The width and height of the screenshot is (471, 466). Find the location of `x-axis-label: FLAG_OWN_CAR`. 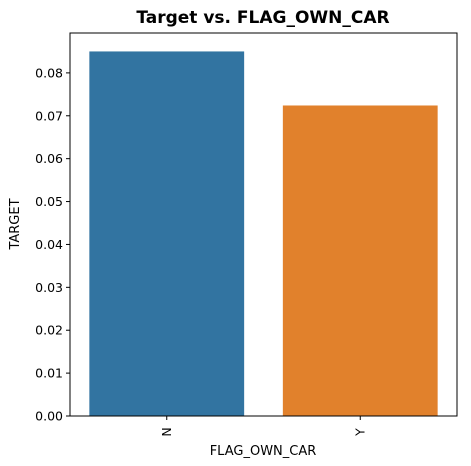

x-axis-label: FLAG_OWN_CAR is located at coordinates (263, 451).